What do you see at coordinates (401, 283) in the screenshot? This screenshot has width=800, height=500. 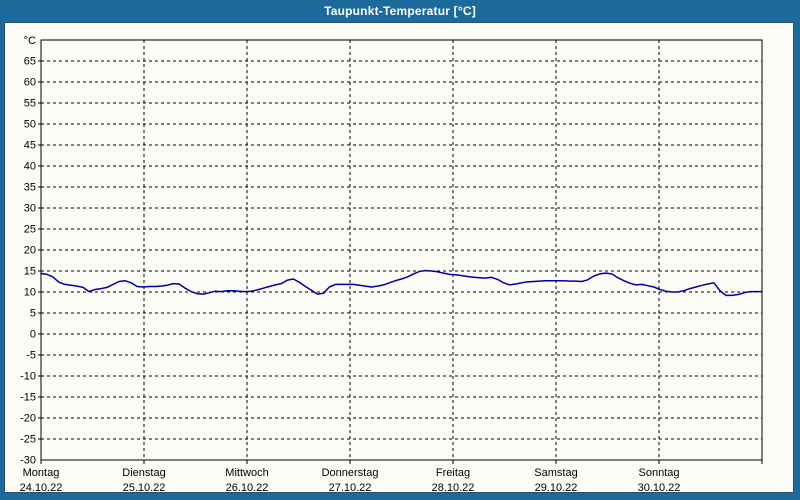 I see `dewpoint-line` at bounding box center [401, 283].